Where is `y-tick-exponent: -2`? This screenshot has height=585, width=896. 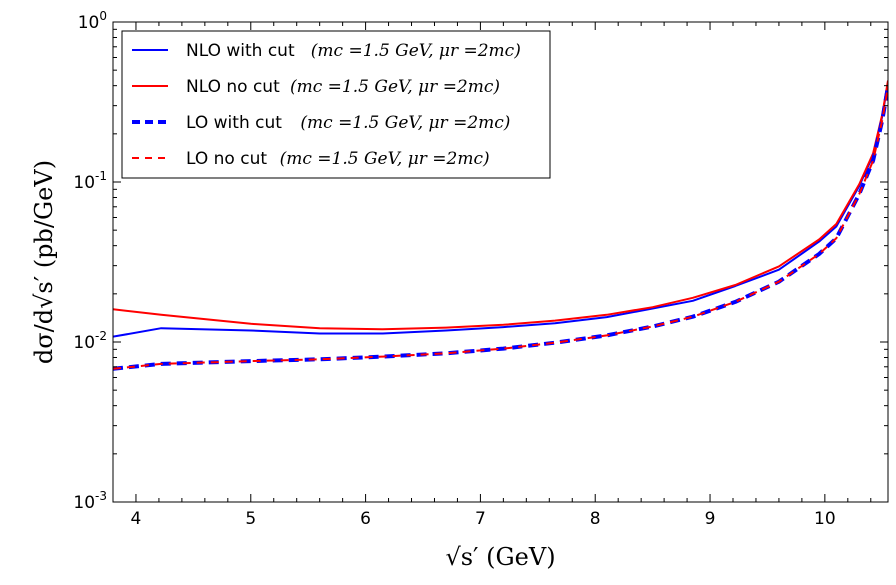 y-tick-exponent: -2 is located at coordinates (101, 336).